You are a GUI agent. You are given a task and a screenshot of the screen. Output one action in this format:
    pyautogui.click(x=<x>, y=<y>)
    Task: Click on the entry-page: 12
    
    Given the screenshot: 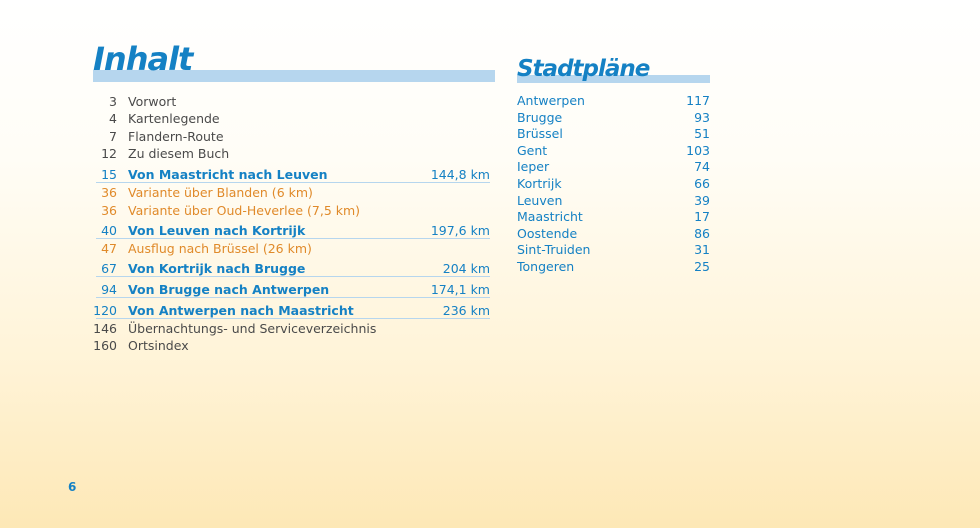 What is the action you would take?
    pyautogui.click(x=109, y=153)
    